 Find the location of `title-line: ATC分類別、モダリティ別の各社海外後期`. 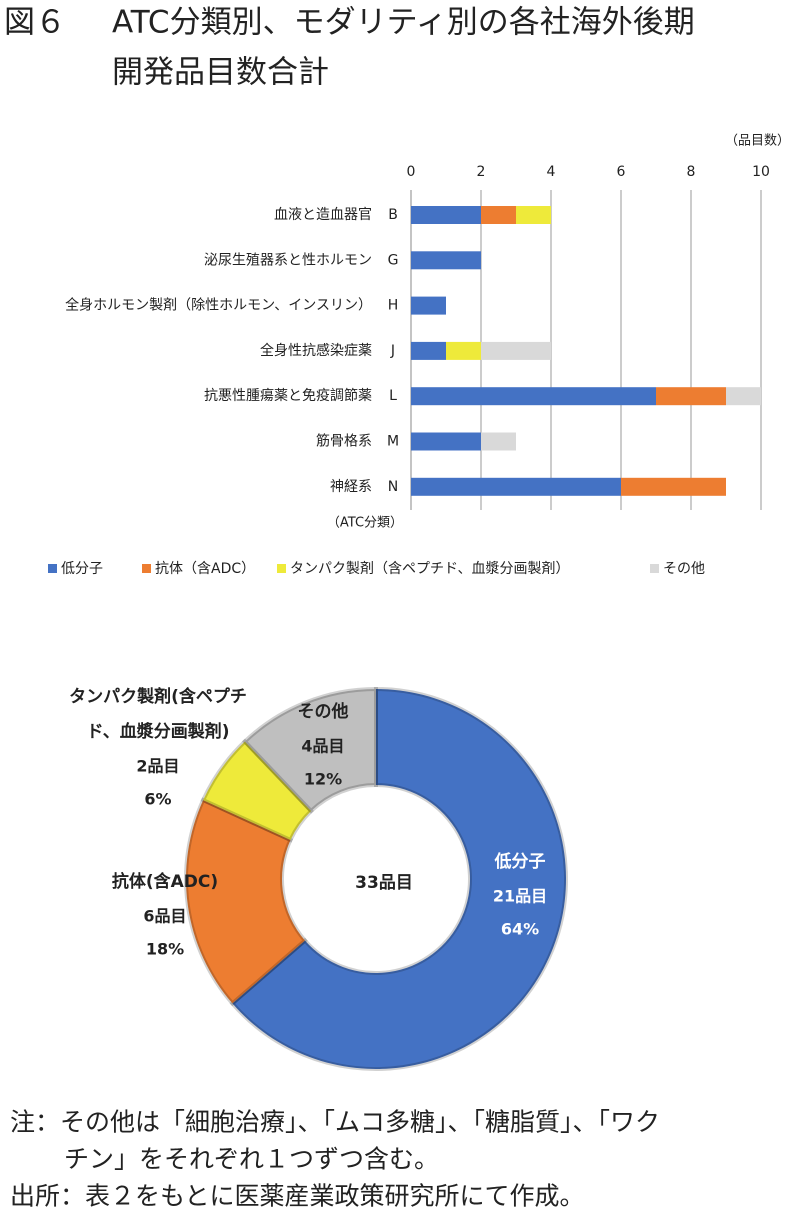

title-line: ATC分類別、モダリティ別の各社海外後期 is located at coordinates (403, 23).